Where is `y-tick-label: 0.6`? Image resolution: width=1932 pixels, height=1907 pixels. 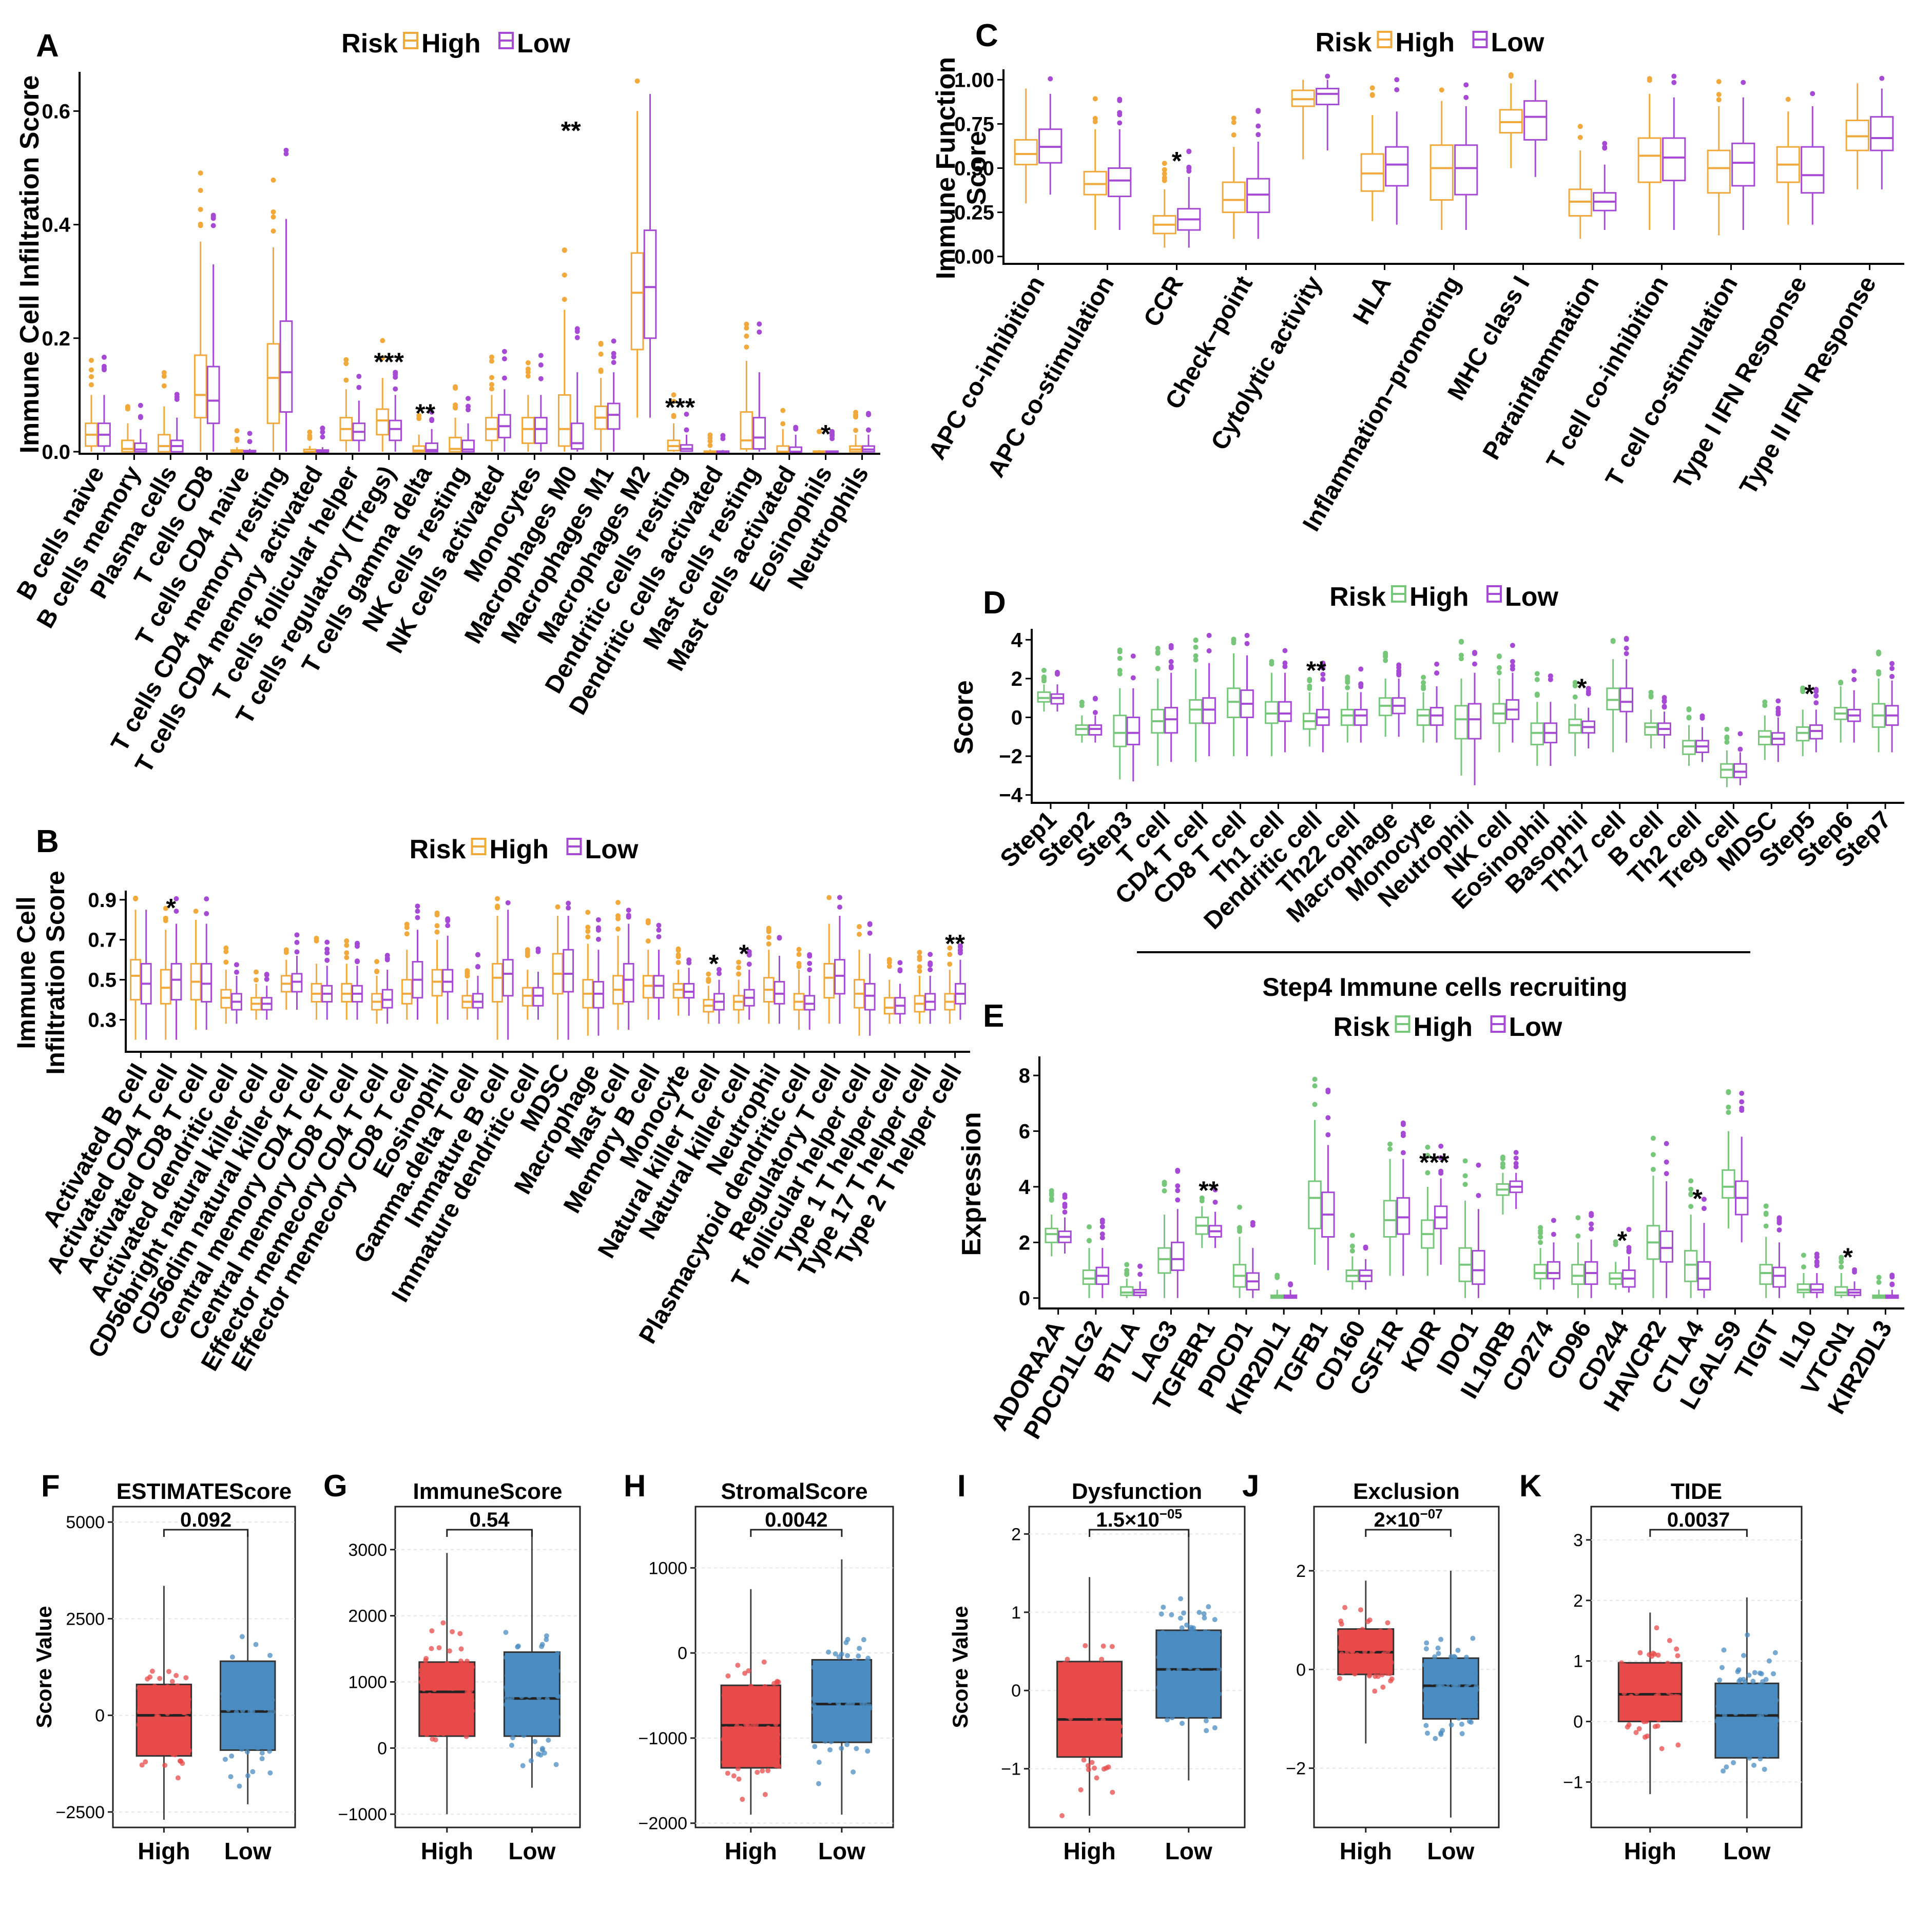 y-tick-label: 0.6 is located at coordinates (56, 111).